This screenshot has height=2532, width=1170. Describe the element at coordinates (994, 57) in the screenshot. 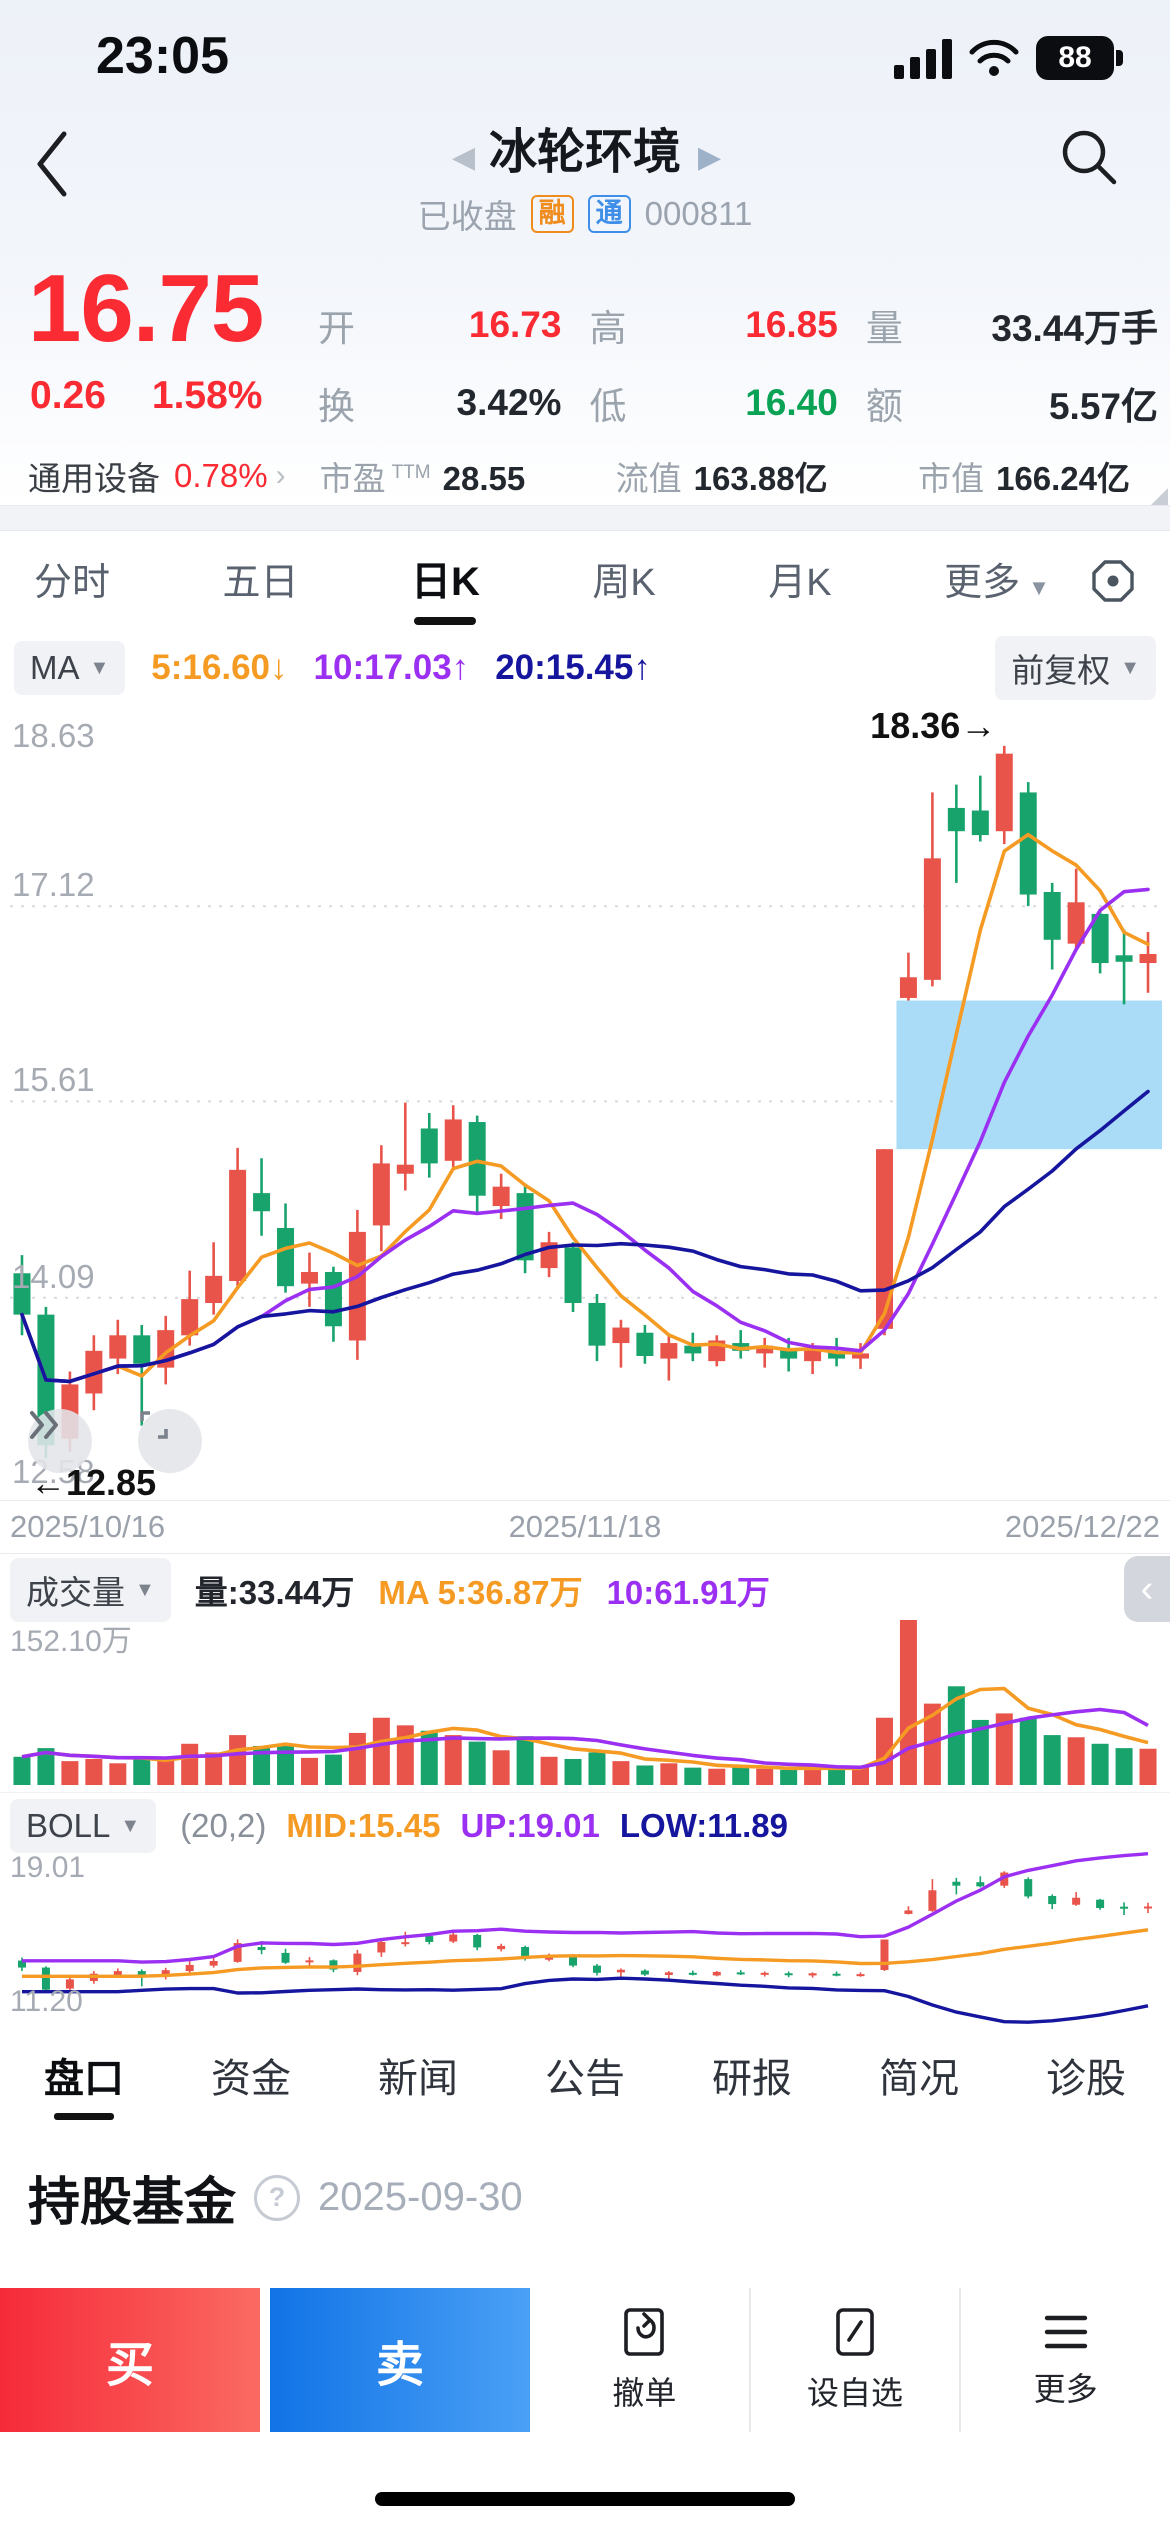

I see `wifi-icon` at that location.